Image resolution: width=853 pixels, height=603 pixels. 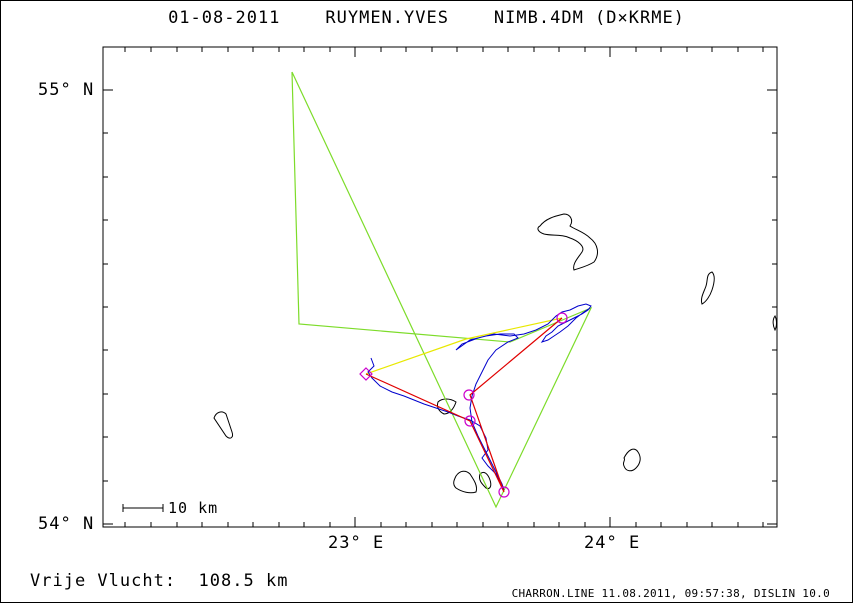 What do you see at coordinates (103, 581) in the screenshot?
I see `distance-label: Vrije Vlucht:` at bounding box center [103, 581].